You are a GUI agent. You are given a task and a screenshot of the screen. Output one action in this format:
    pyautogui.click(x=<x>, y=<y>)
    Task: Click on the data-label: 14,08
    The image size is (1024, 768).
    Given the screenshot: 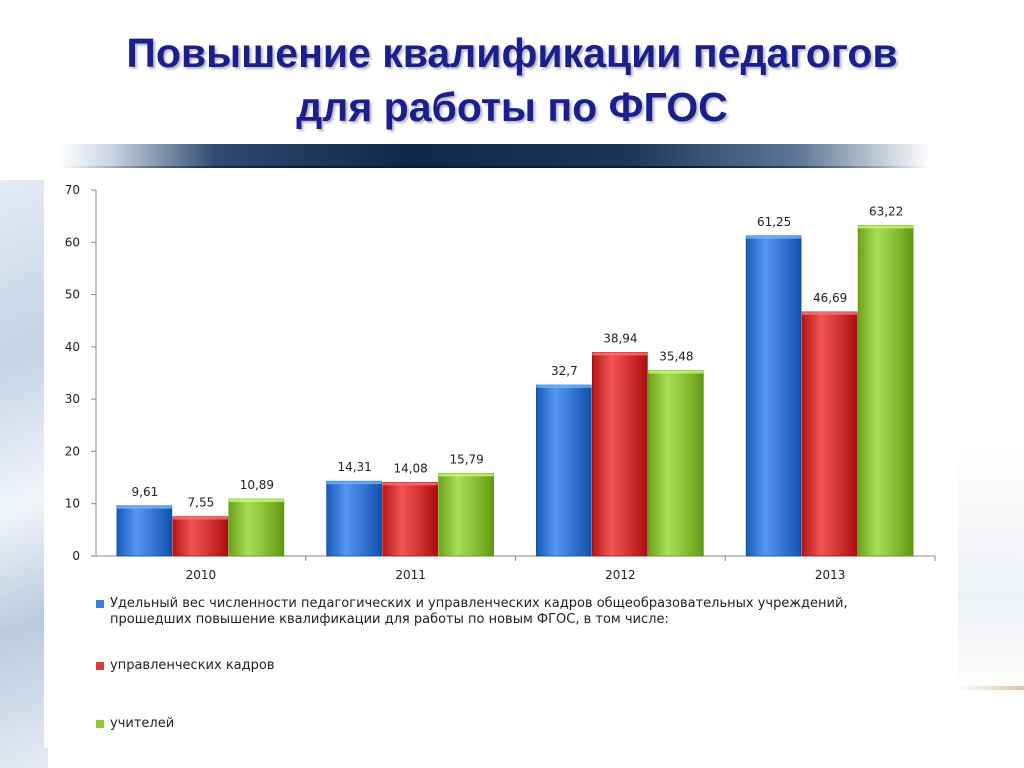 What is the action you would take?
    pyautogui.click(x=410, y=468)
    